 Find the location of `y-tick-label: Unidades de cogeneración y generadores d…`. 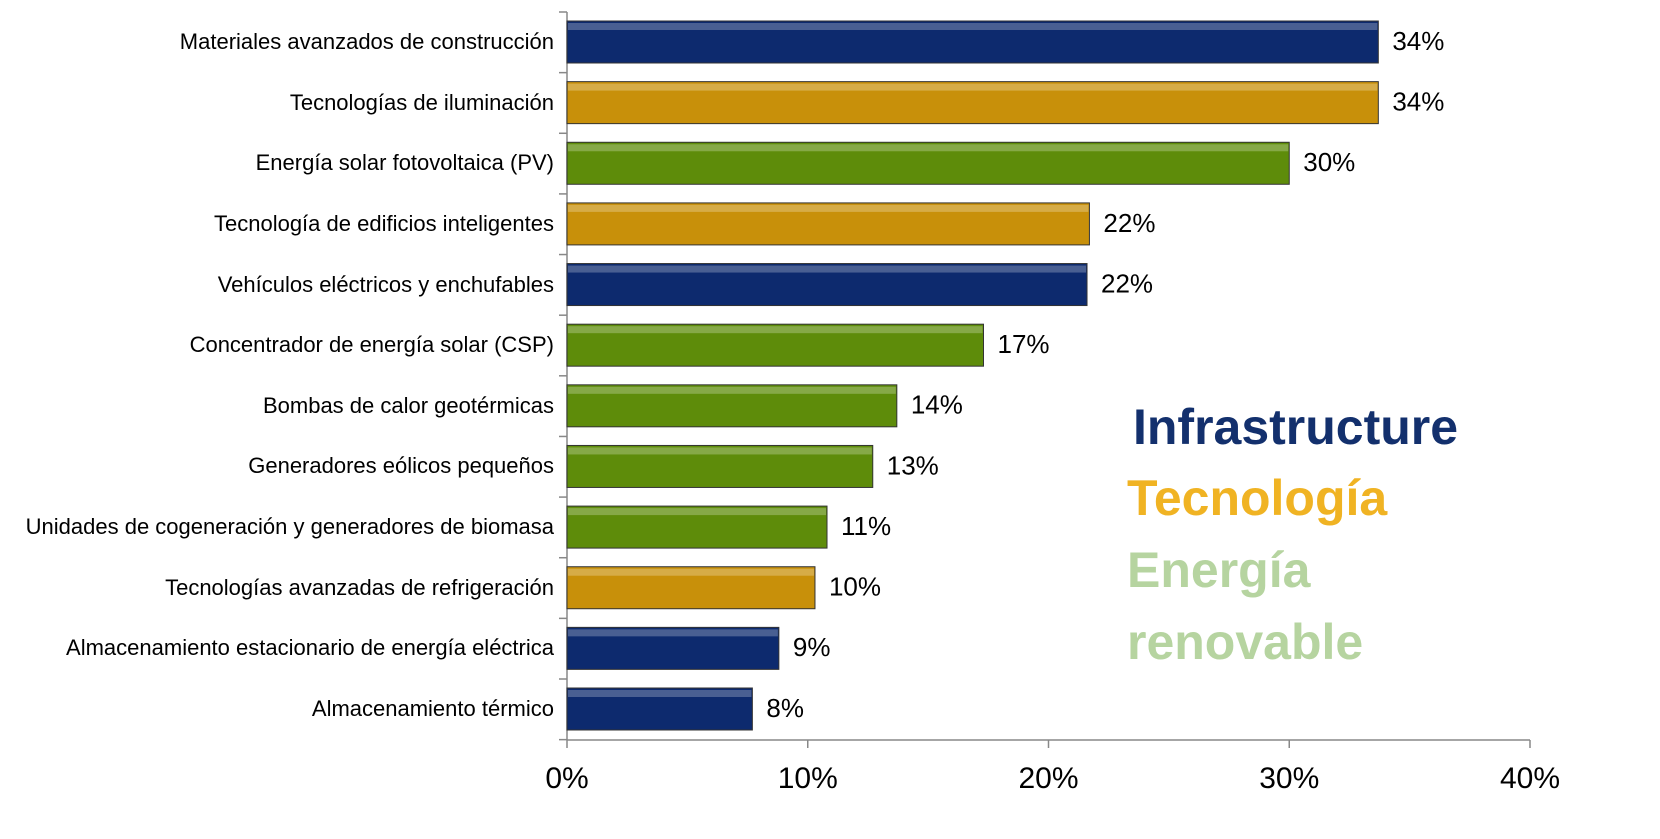

y-tick-label: Unidades de cogeneración y generadores d… is located at coordinates (289, 527).